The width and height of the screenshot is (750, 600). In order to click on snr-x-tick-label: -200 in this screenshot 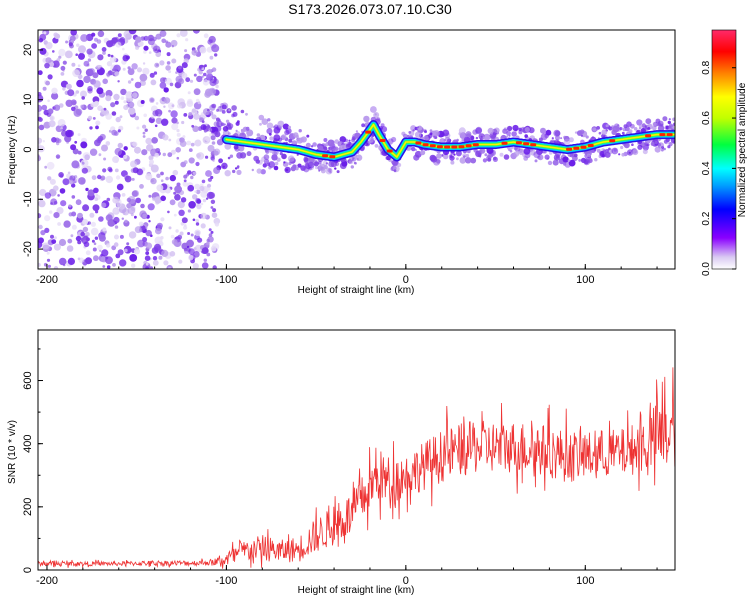, I will do `click(47, 581)`.